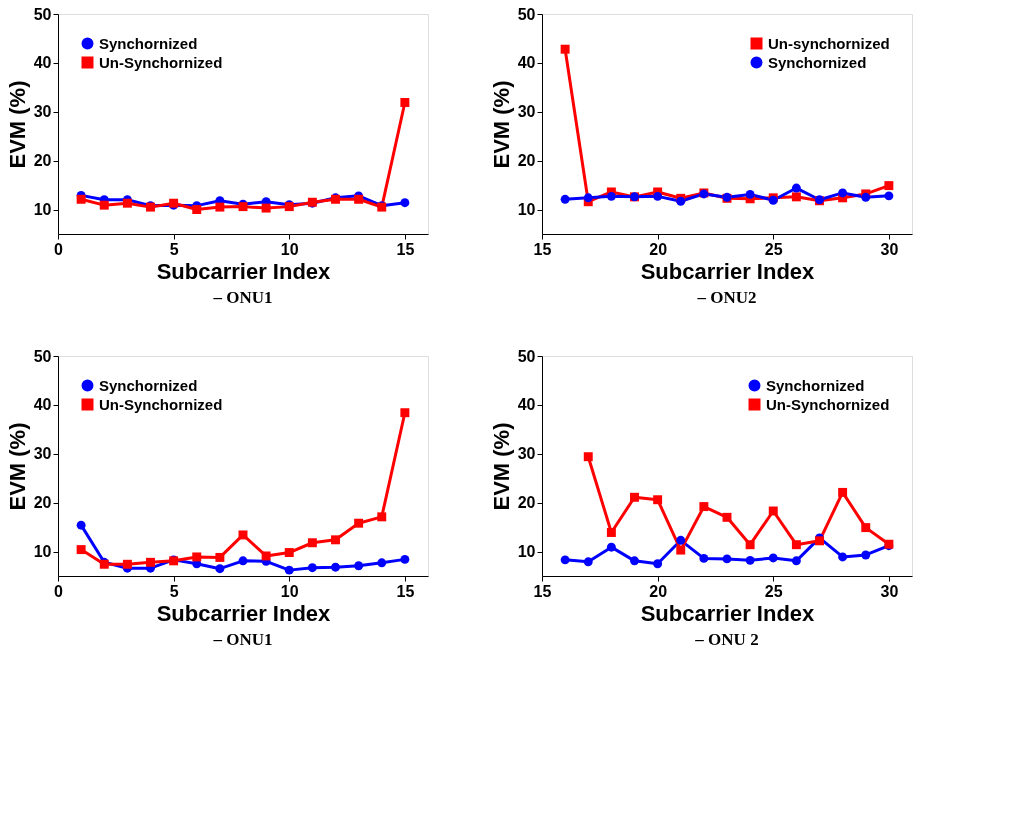  Describe the element at coordinates (658, 249) in the screenshot. I see `x-tick-label: 20` at that location.